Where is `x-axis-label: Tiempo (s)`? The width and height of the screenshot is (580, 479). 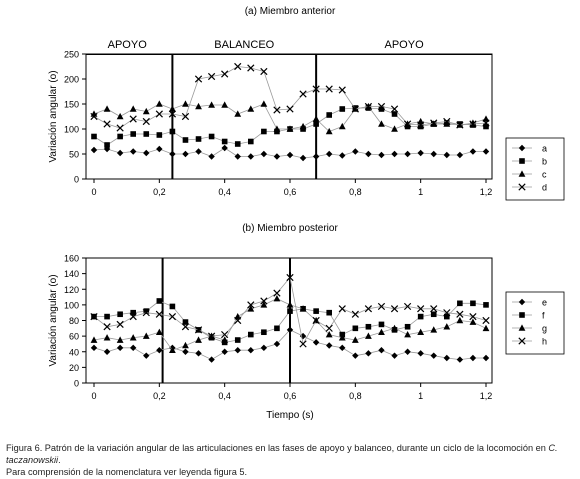 x-axis-label: Tiempo (s) is located at coordinates (289, 415).